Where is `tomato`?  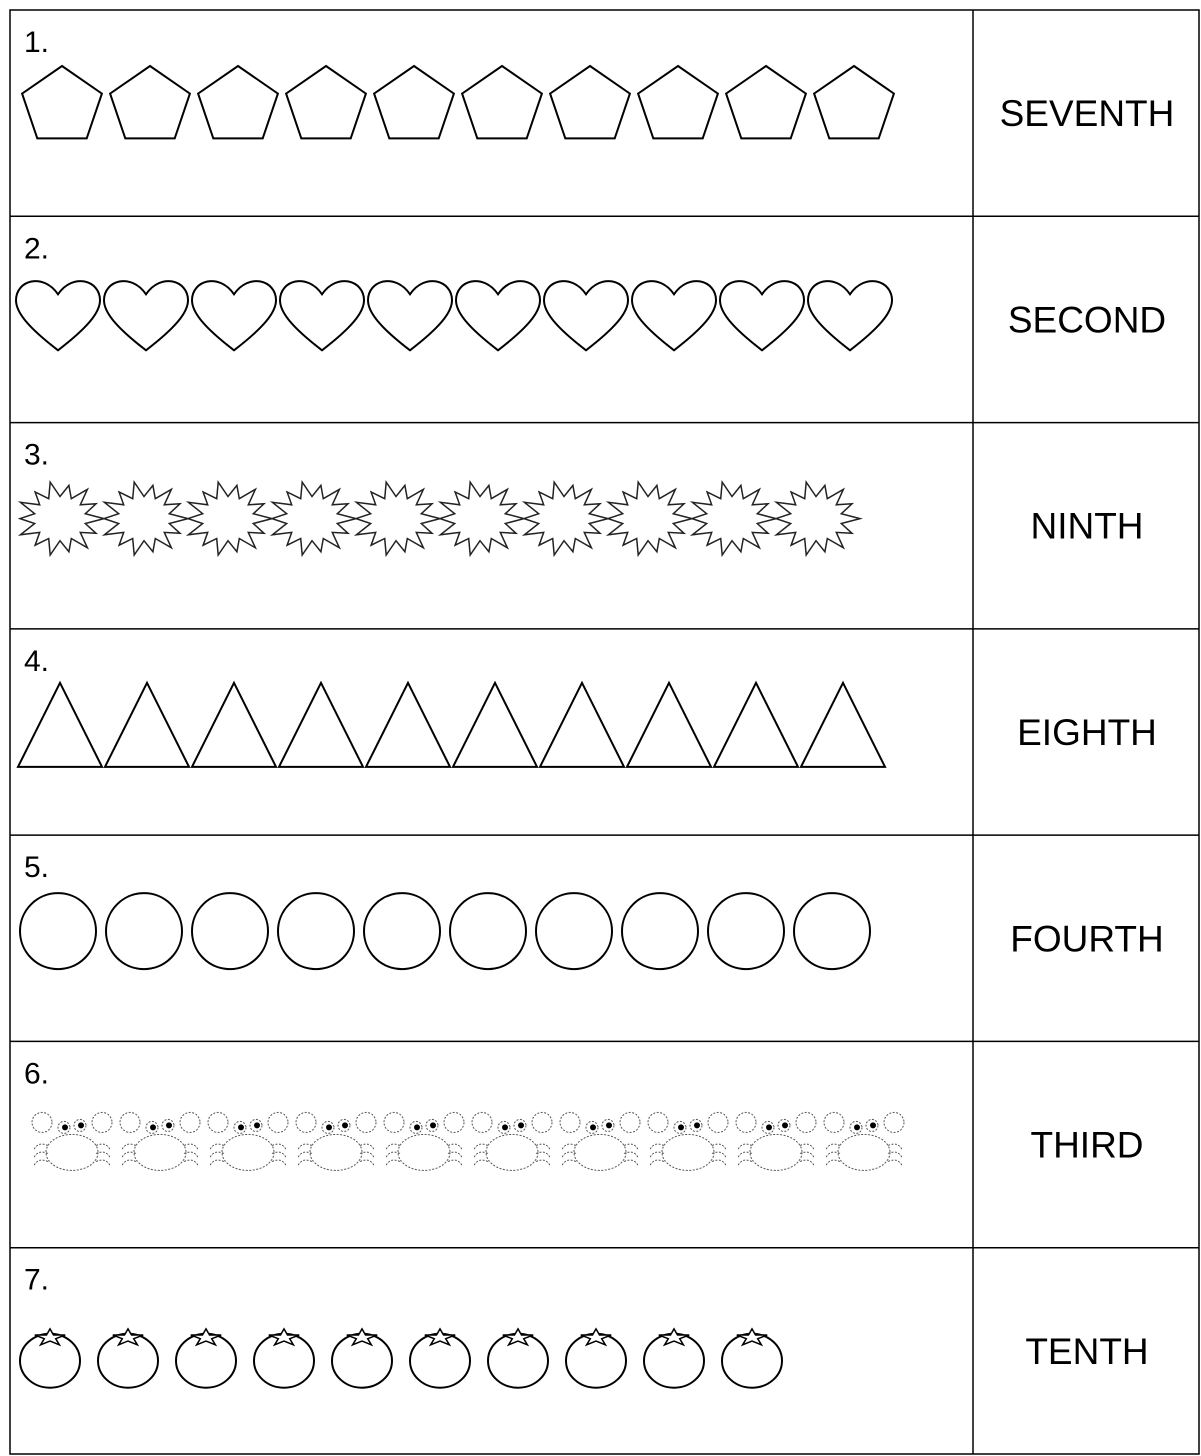
tomato is located at coordinates (596, 1360).